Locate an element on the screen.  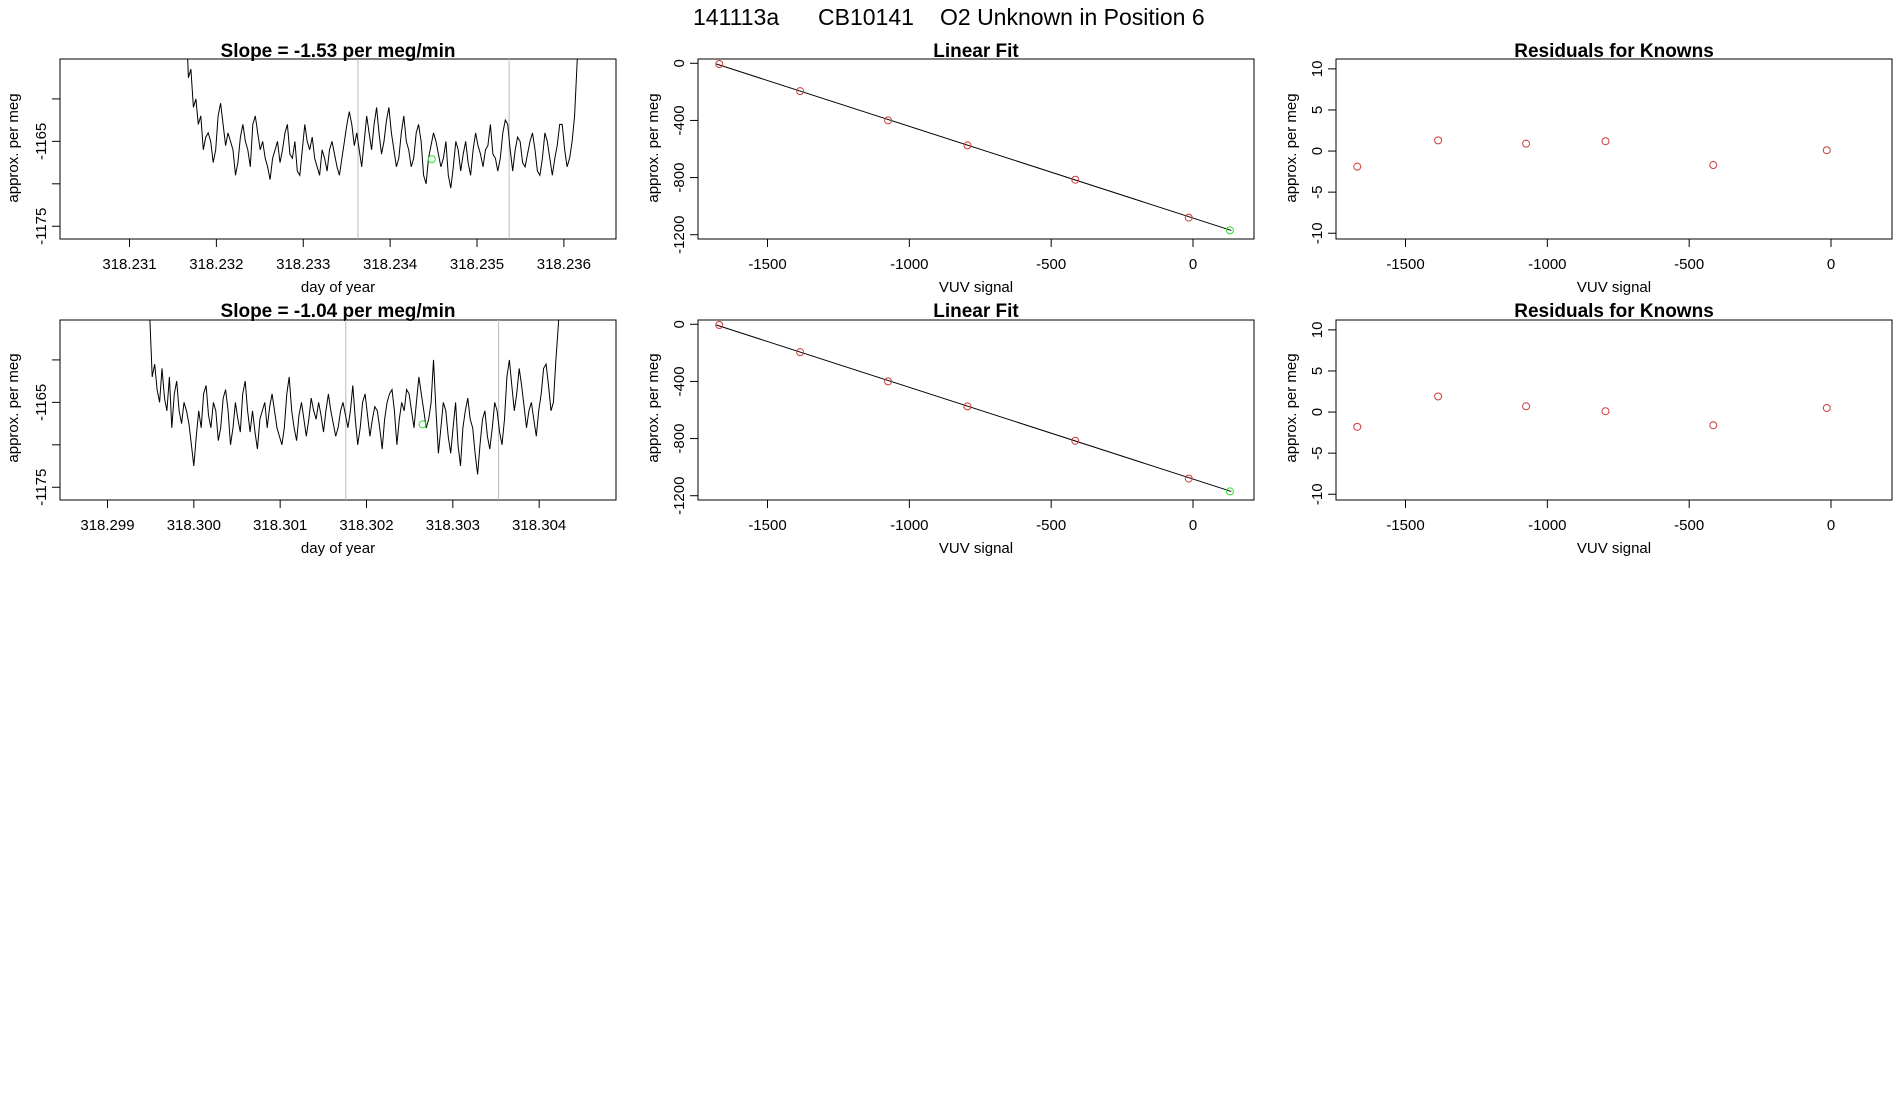
x-tick-label: 318.234 is located at coordinates (390, 264).